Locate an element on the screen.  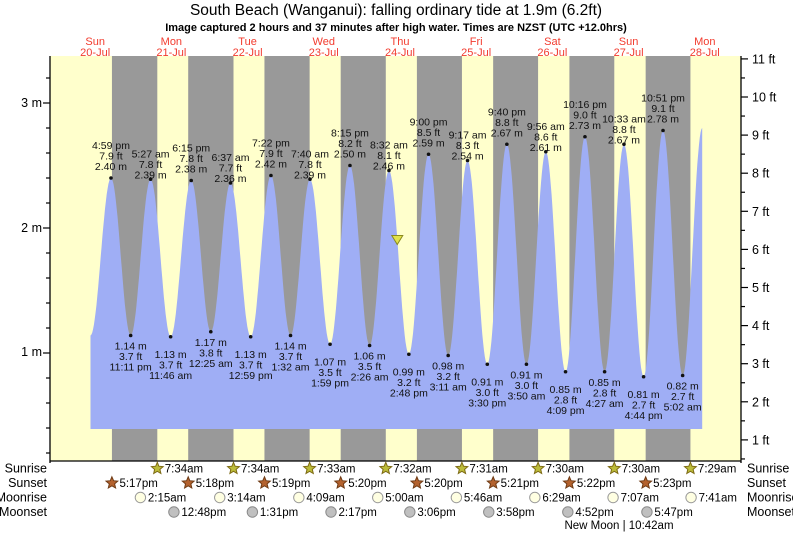
high-tide-label: 6:37 am7.7 ft2.36 m is located at coordinates (231, 168).